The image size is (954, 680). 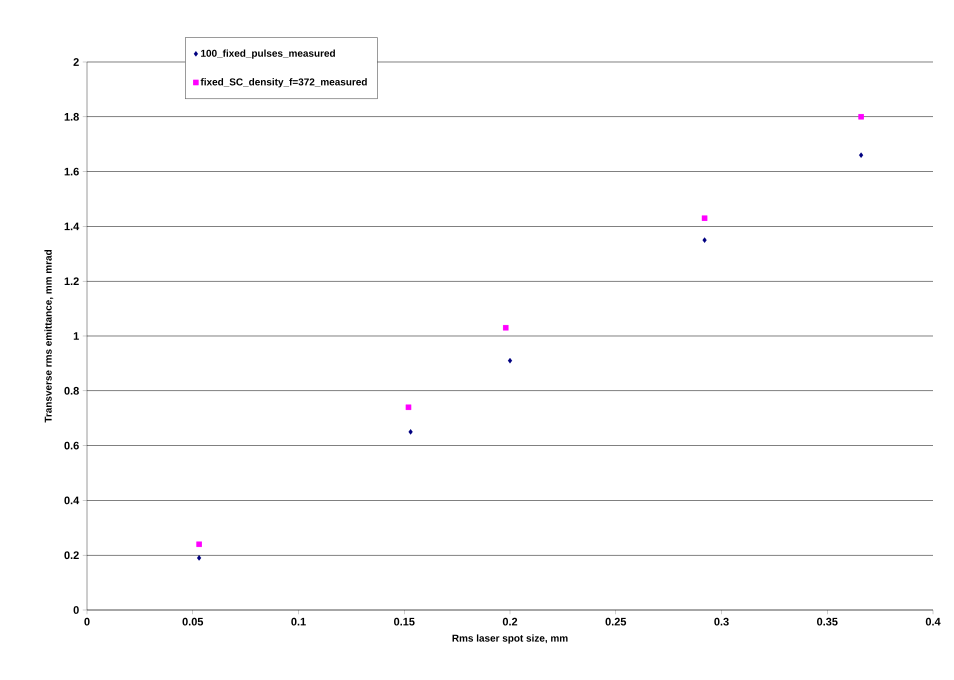 I want to click on legend-label: fixed_SC_density_f=372_measured, so click(x=283, y=83).